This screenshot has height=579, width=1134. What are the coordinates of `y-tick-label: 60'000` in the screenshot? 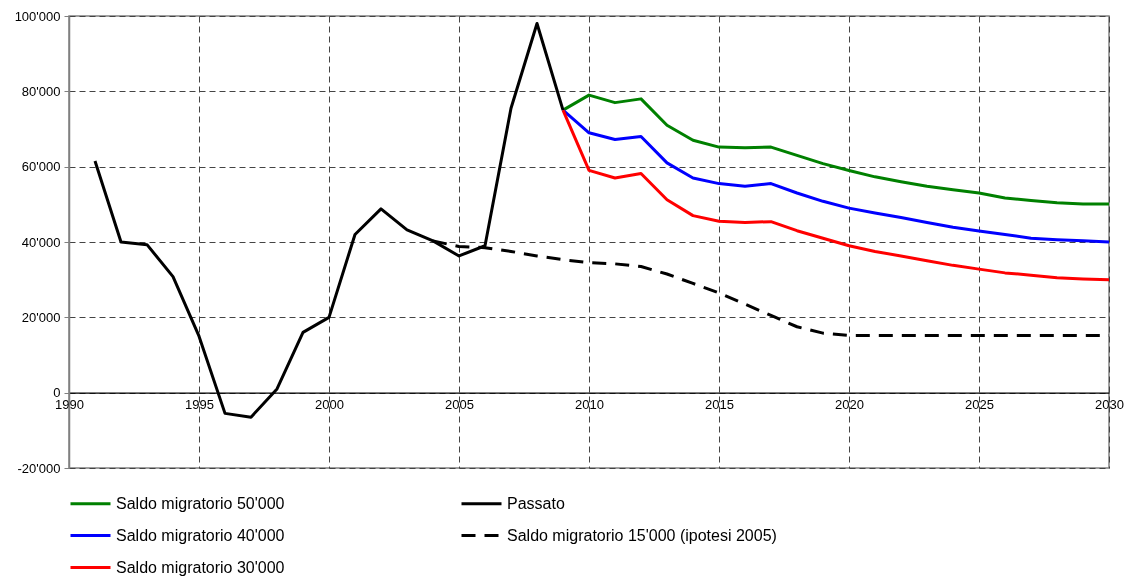 It's located at (41, 167).